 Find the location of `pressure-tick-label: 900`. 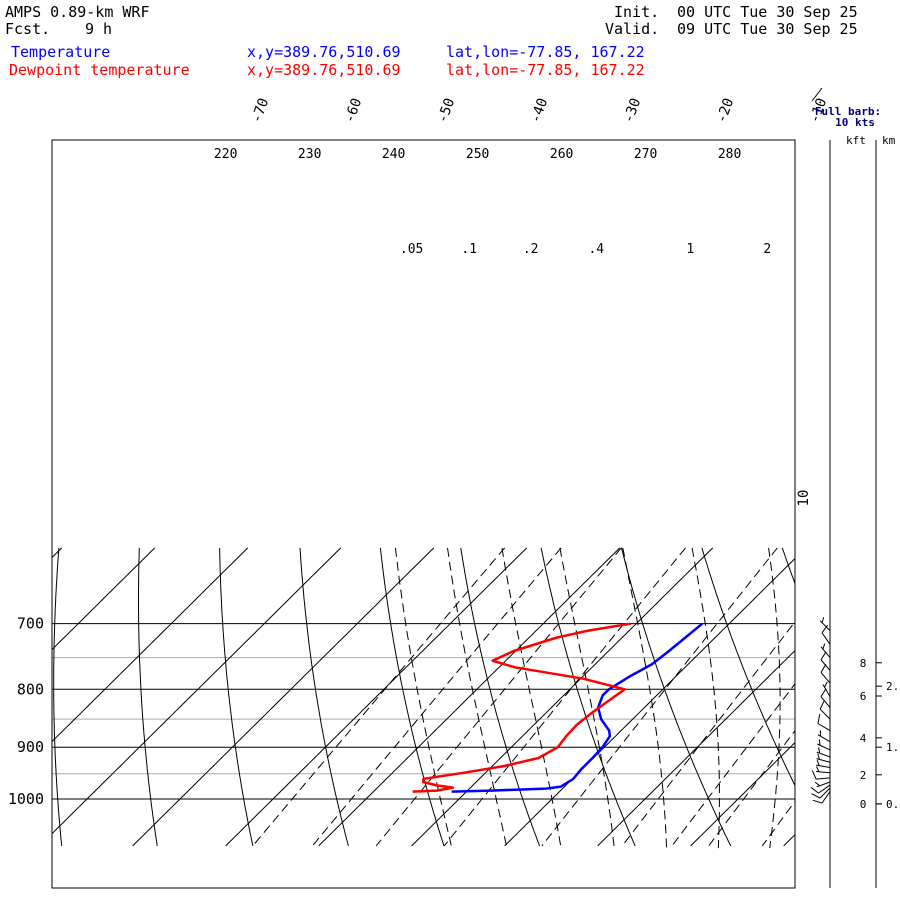

pressure-tick-label: 900 is located at coordinates (30, 747).